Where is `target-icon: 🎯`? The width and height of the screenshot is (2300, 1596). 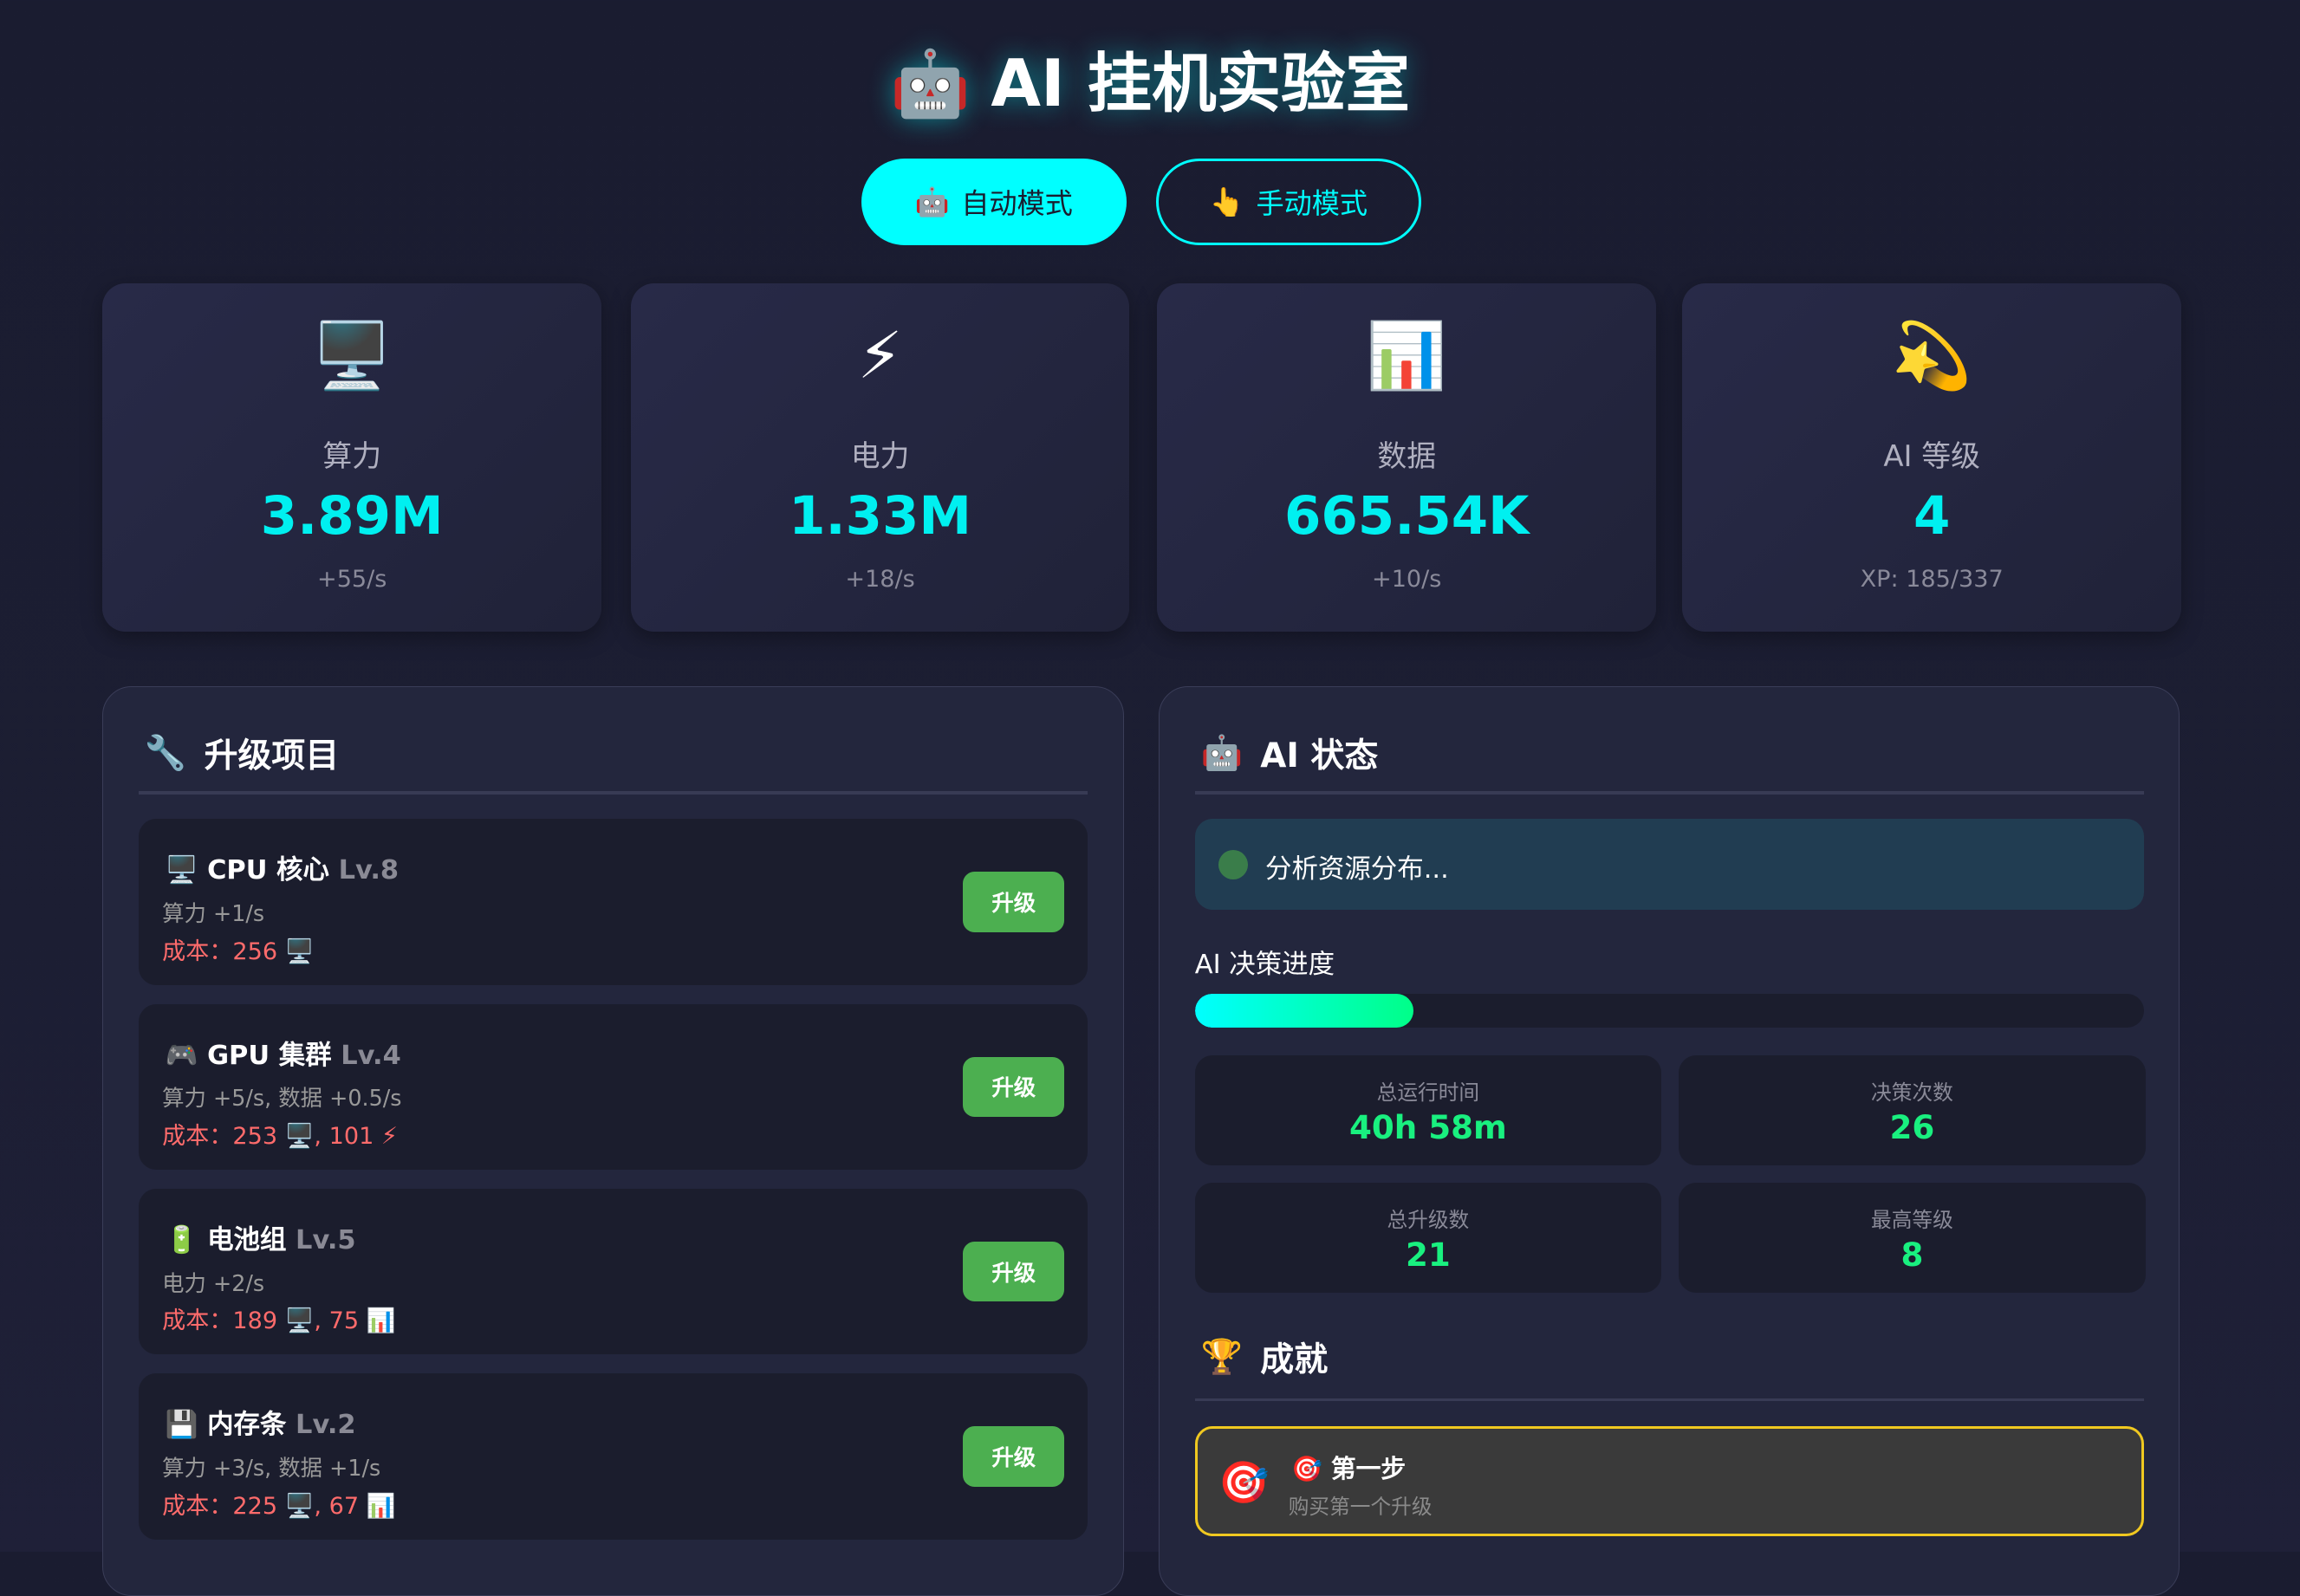
target-icon: 🎯 is located at coordinates (1244, 1483).